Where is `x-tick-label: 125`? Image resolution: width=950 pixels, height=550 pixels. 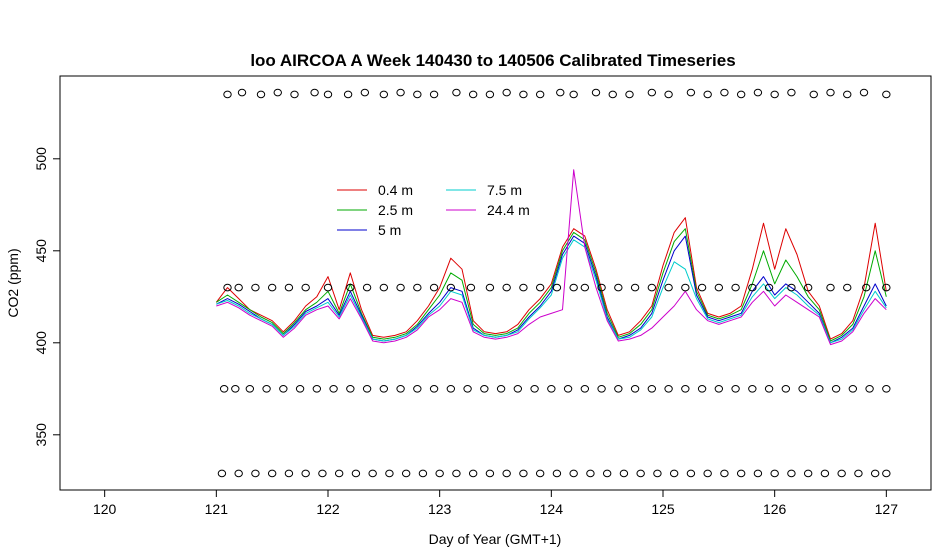
x-tick-label: 125 is located at coordinates (663, 509).